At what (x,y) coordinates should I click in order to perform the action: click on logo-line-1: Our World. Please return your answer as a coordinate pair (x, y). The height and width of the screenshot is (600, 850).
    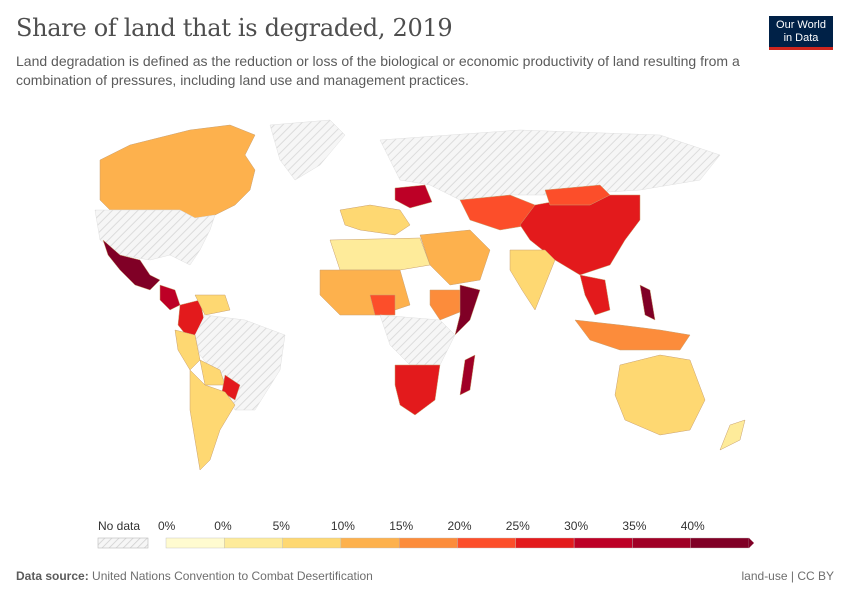
    Looking at the image, I should click on (801, 25).